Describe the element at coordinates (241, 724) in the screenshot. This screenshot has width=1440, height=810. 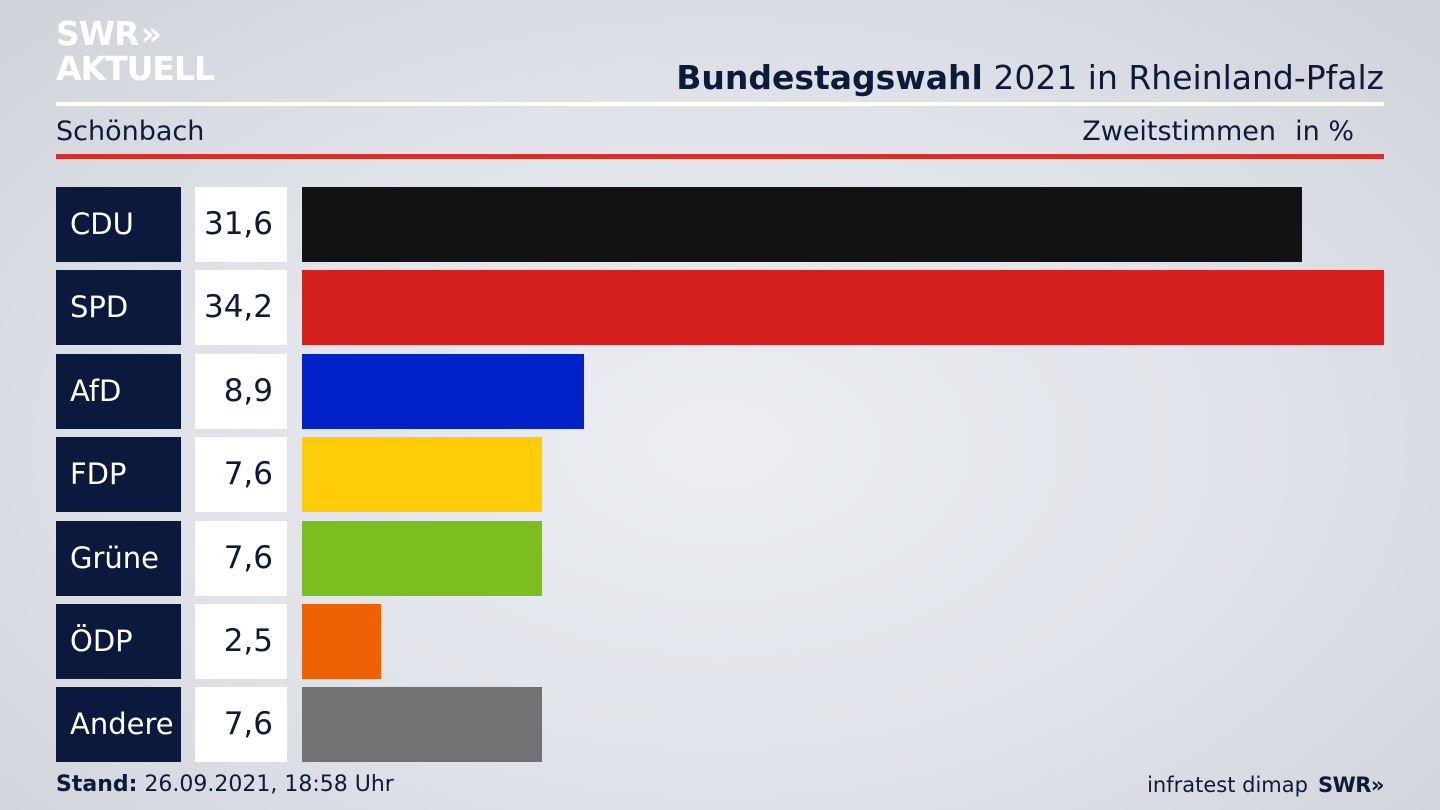
I see `value-label-andere: 7,6` at that location.